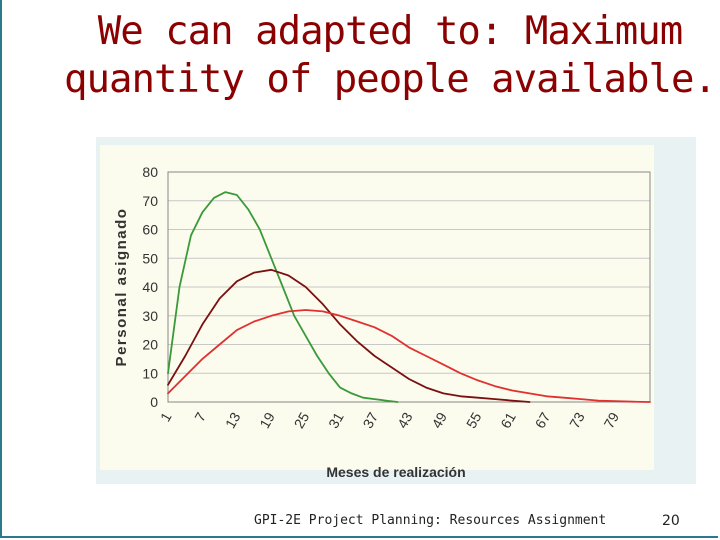 The height and width of the screenshot is (540, 720). Describe the element at coordinates (543, 420) in the screenshot. I see `x-tick-label: 67` at that location.